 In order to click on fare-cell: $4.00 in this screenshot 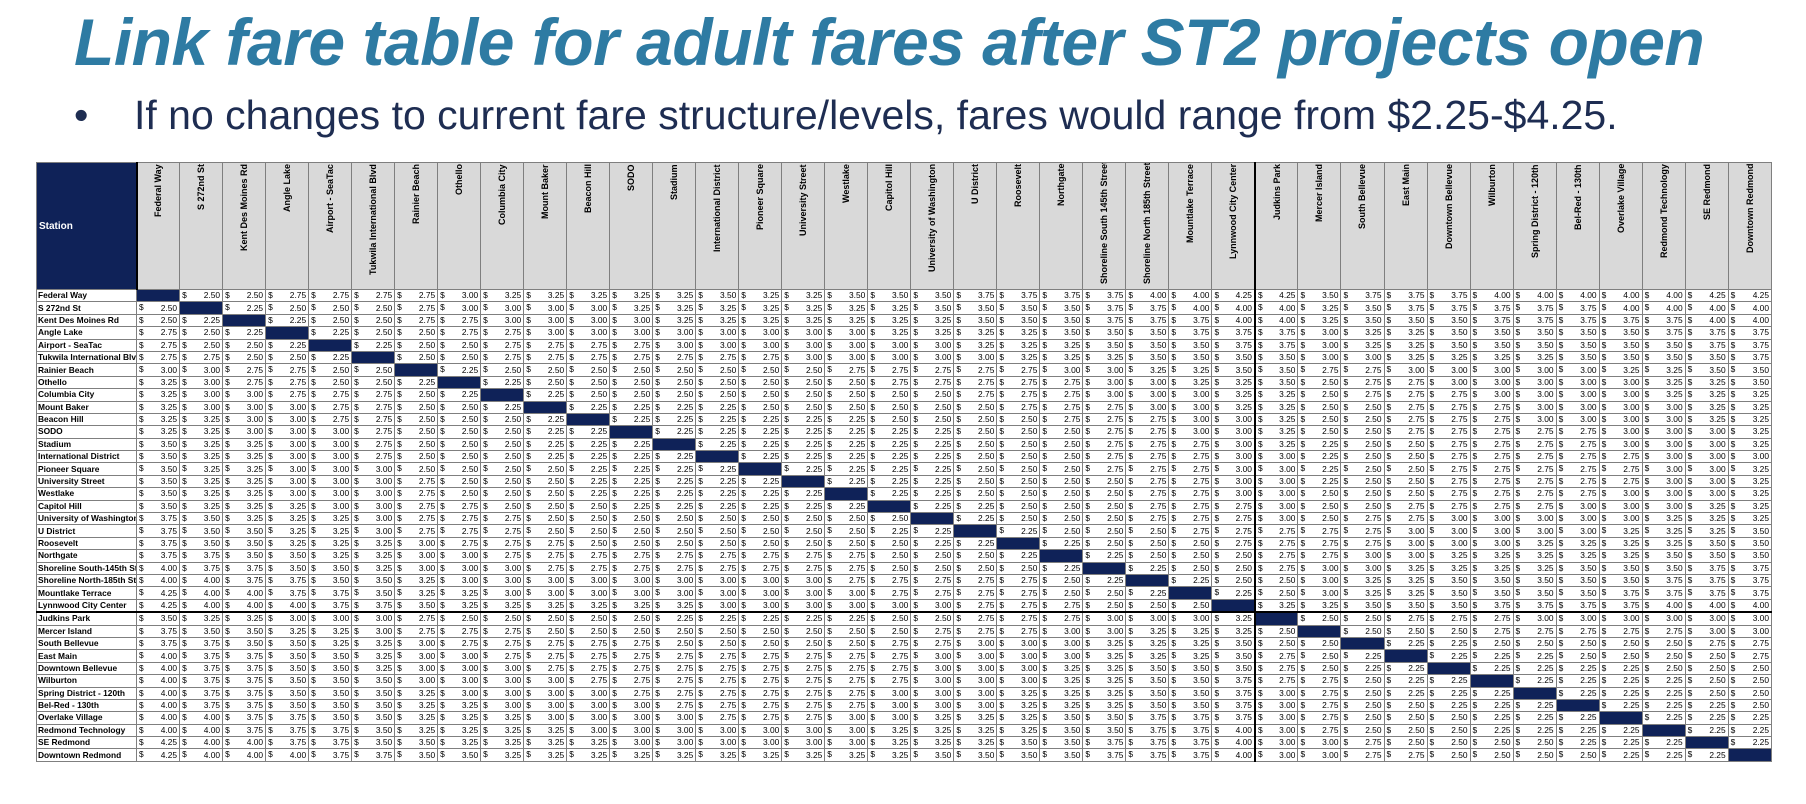, I will do `click(201, 730)`.